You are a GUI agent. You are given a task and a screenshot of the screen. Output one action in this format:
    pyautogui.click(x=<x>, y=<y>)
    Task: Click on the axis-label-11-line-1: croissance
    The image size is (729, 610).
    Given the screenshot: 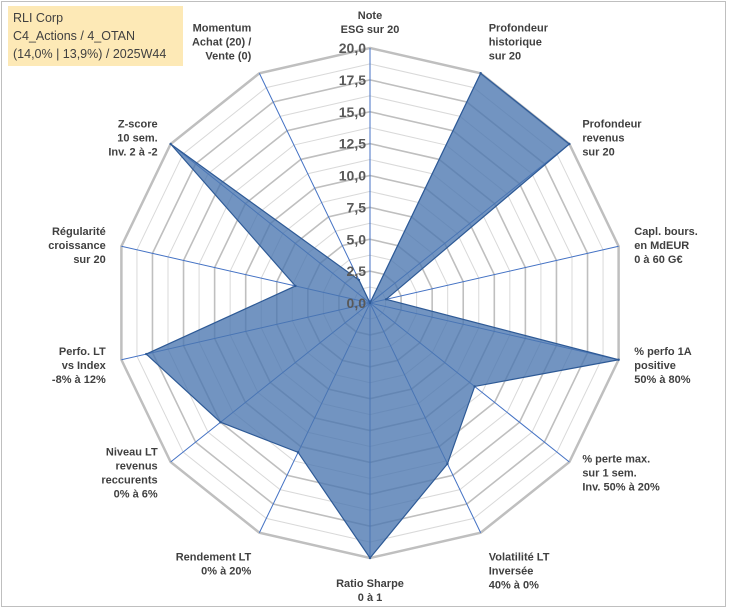 What is the action you would take?
    pyautogui.click(x=76, y=246)
    